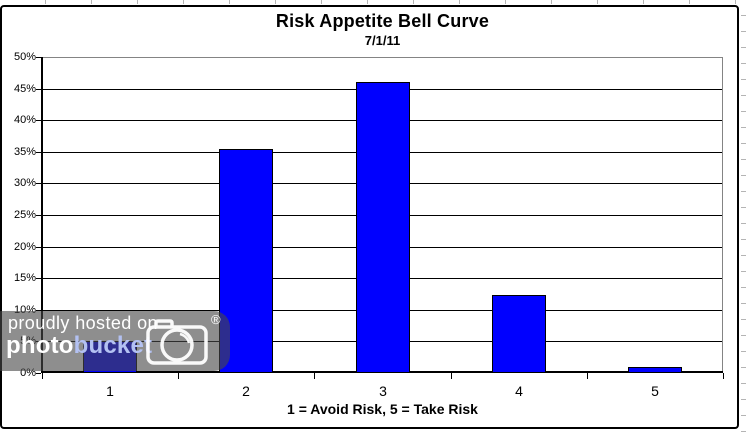 The width and height of the screenshot is (746, 436). I want to click on watermark-tagline: proudly hosted on, so click(83, 323).